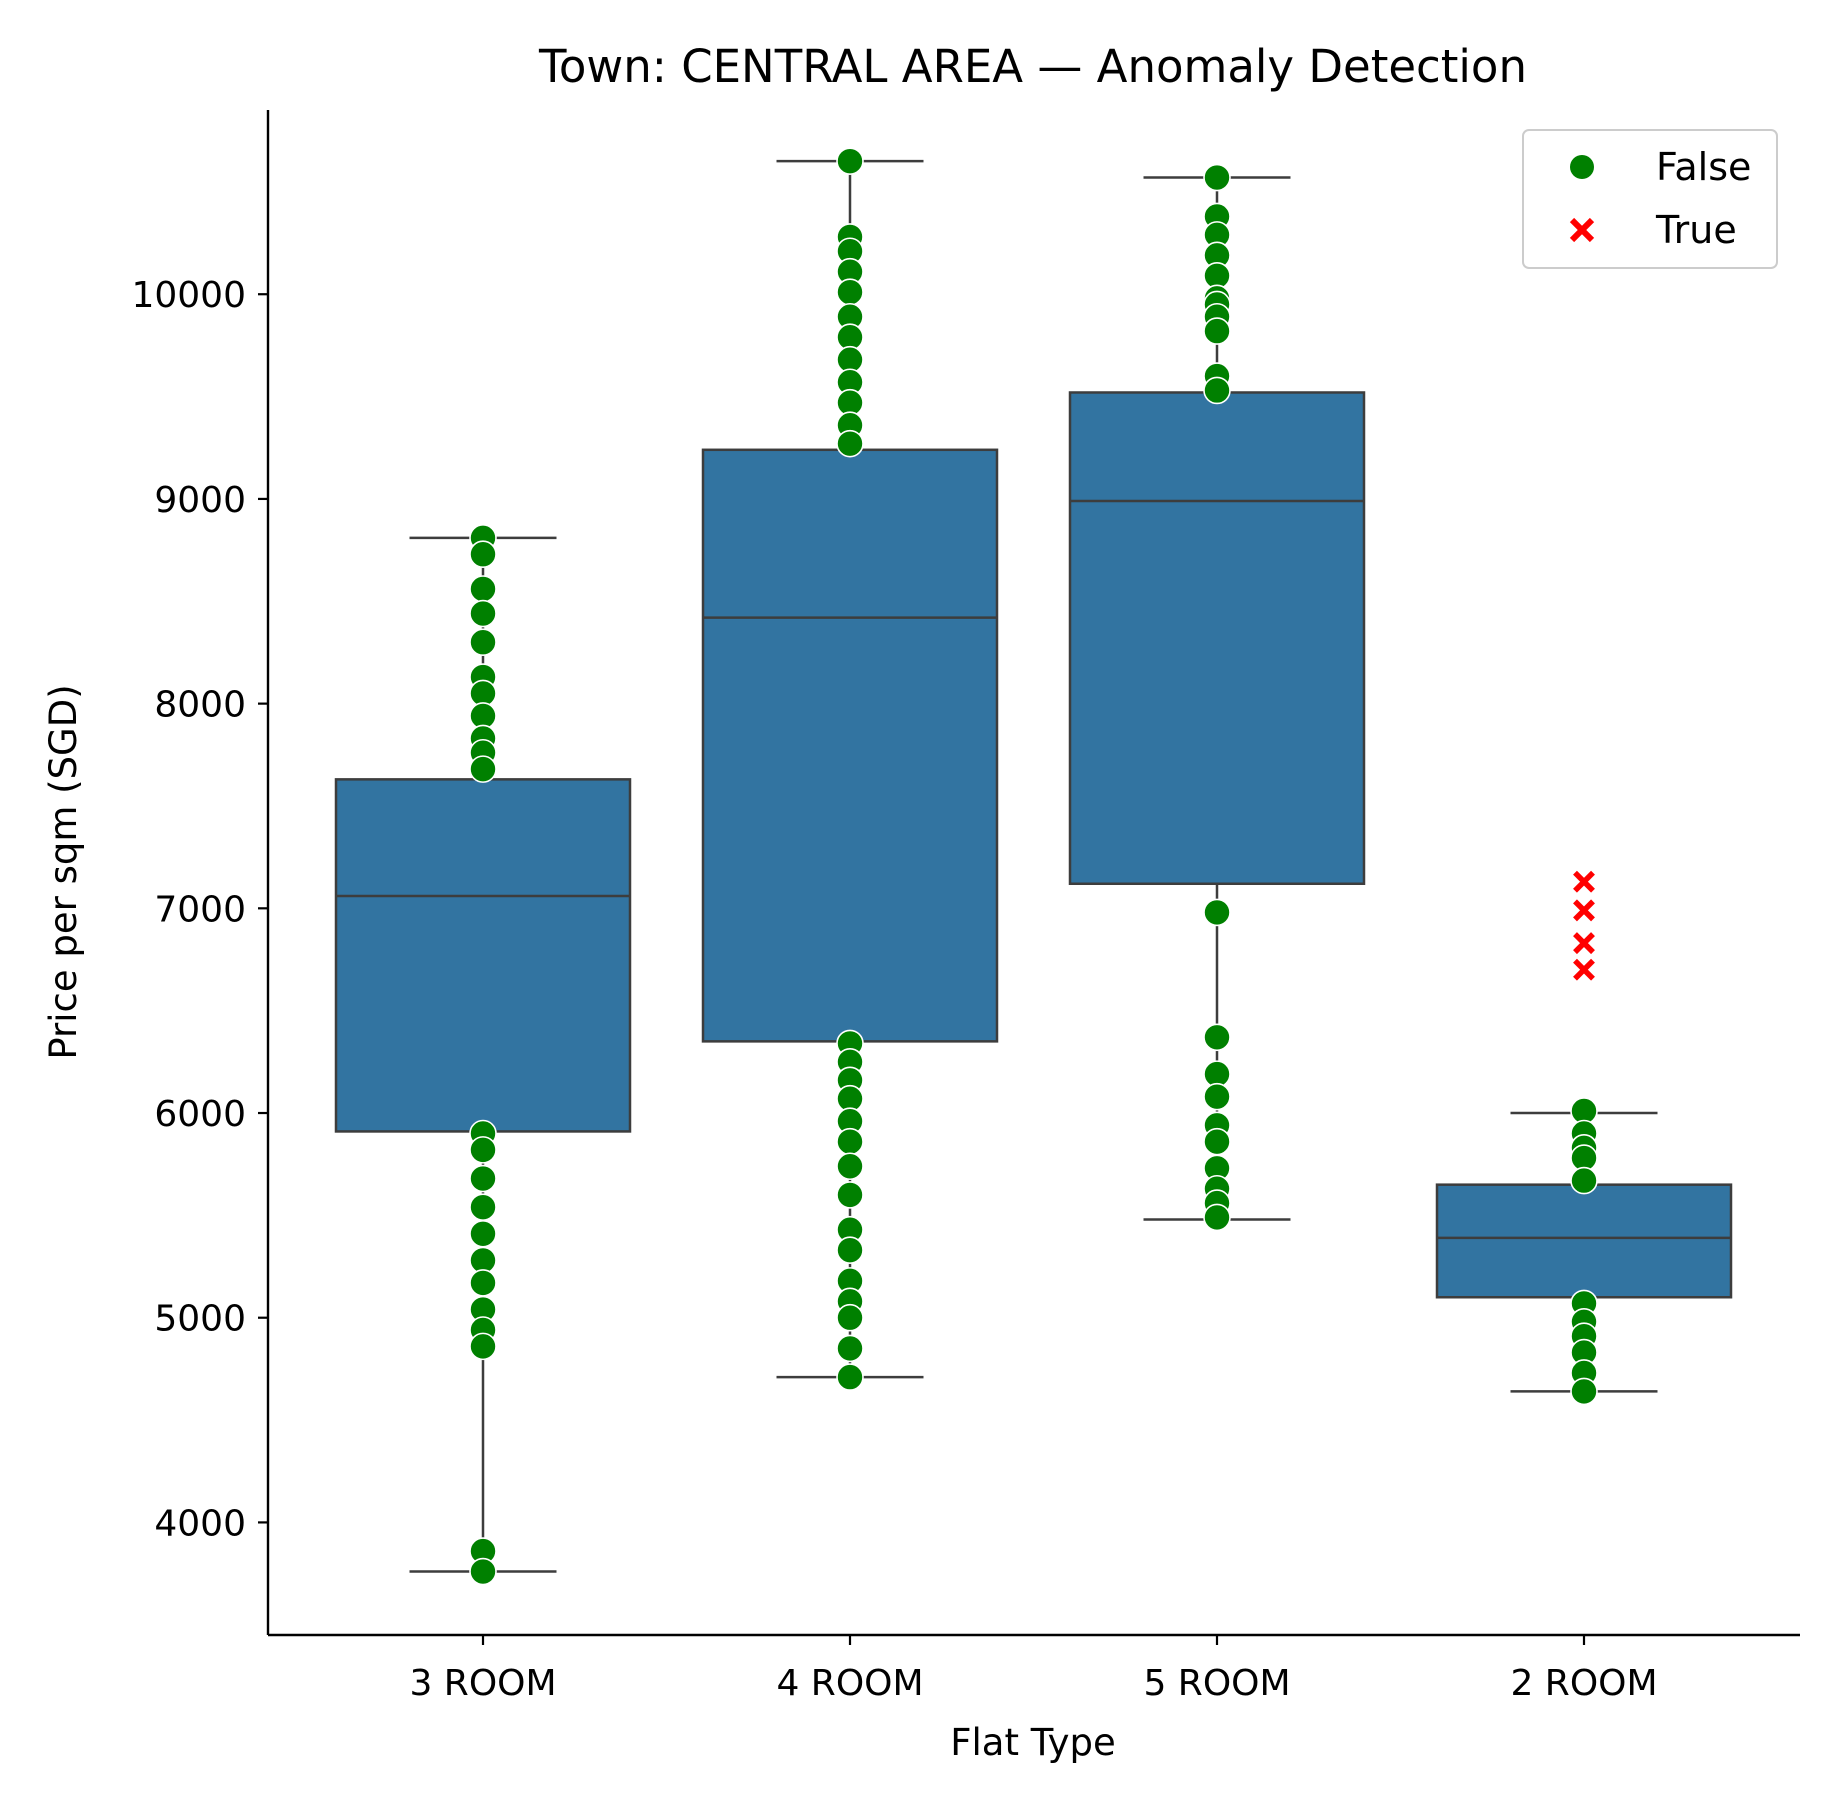  What do you see at coordinates (482, 1683) in the screenshot?
I see `x-tick-label: 3 ROOM` at bounding box center [482, 1683].